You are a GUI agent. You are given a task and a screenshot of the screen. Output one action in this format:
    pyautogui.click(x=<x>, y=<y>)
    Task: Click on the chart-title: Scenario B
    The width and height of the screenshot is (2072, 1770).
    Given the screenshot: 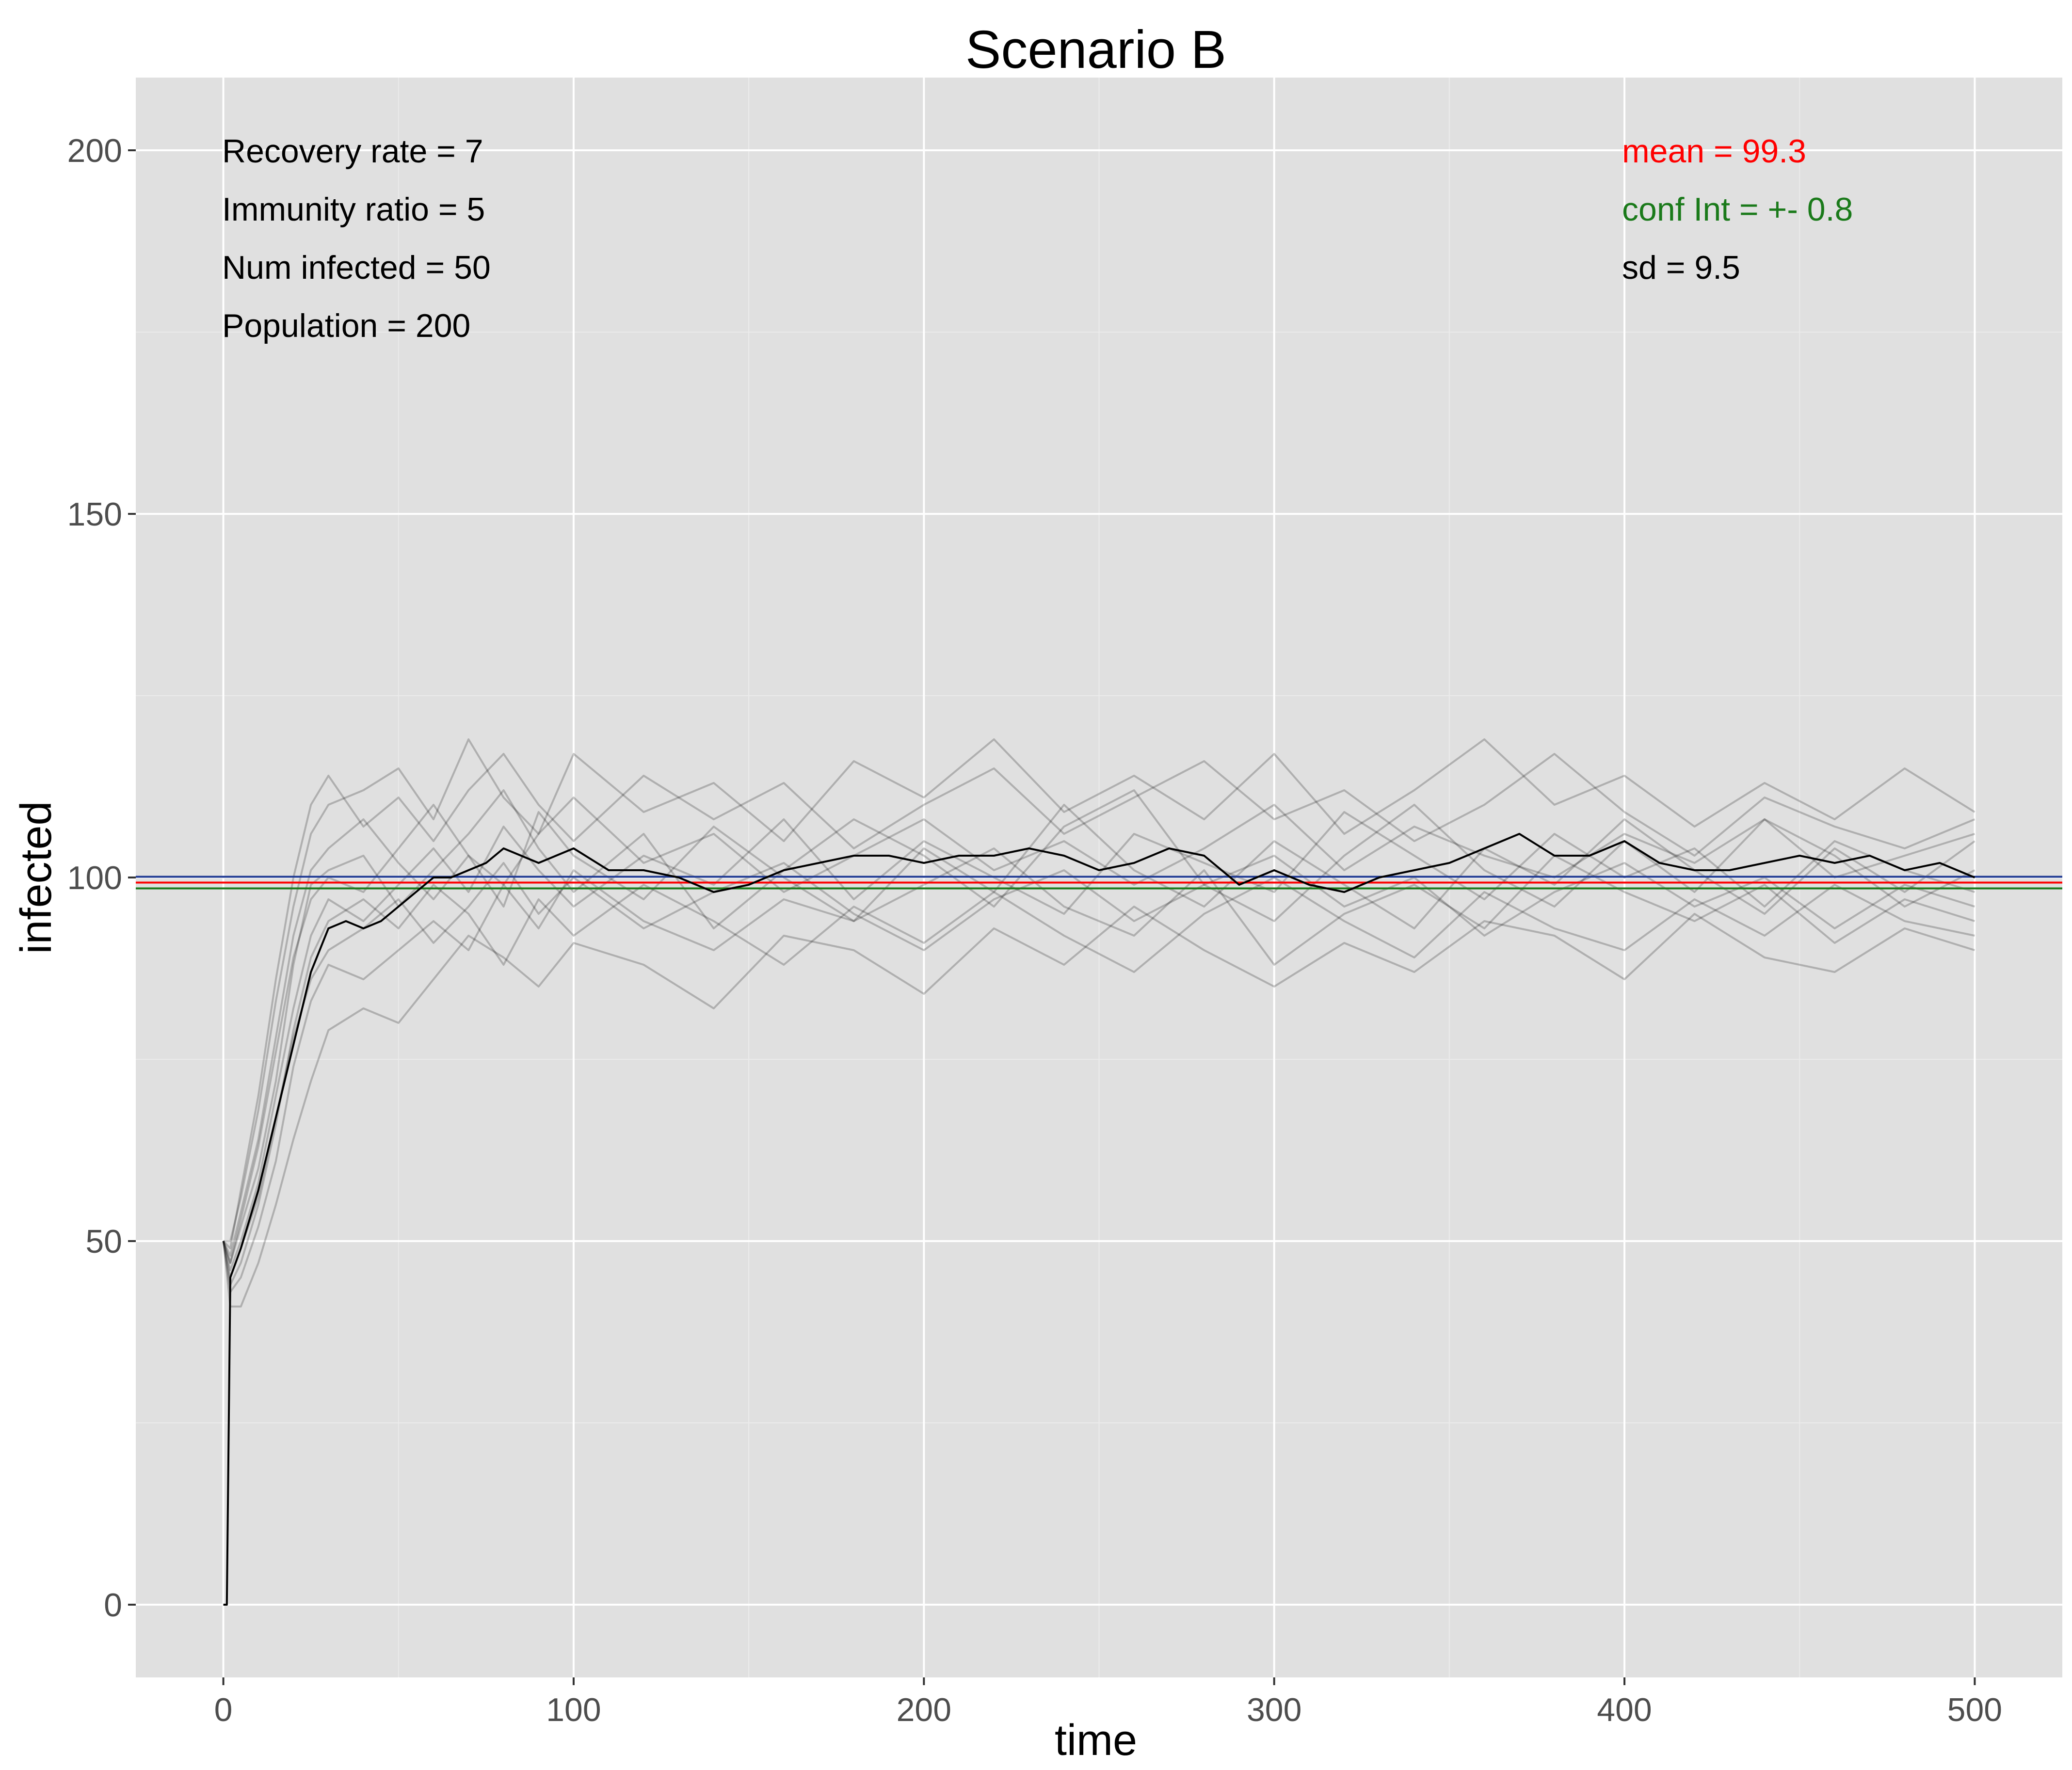 What is the action you would take?
    pyautogui.click(x=1095, y=50)
    